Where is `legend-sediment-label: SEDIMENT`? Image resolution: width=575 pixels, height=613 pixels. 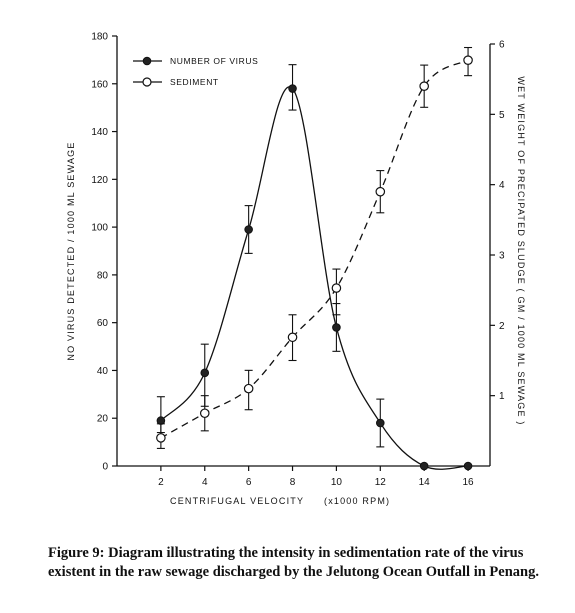
legend-sediment-label: SEDIMENT is located at coordinates (194, 82).